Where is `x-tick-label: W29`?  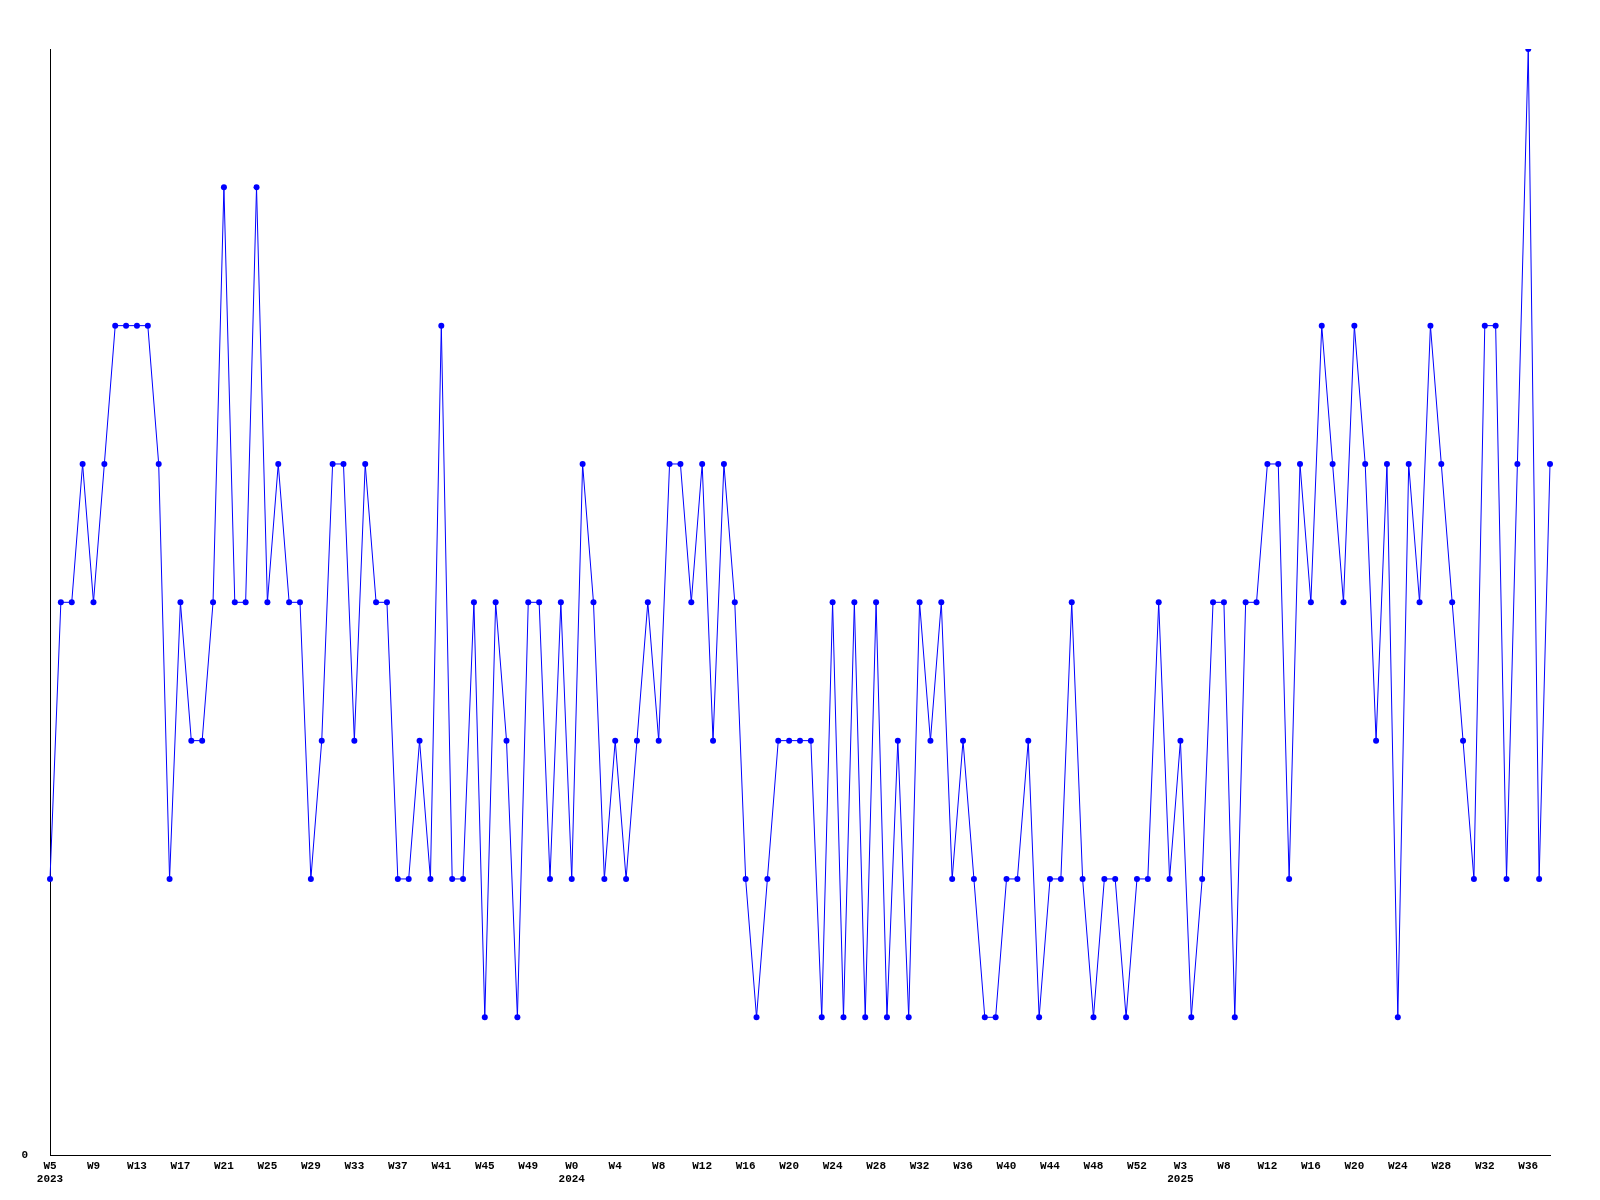
x-tick-label: W29 is located at coordinates (310, 1165).